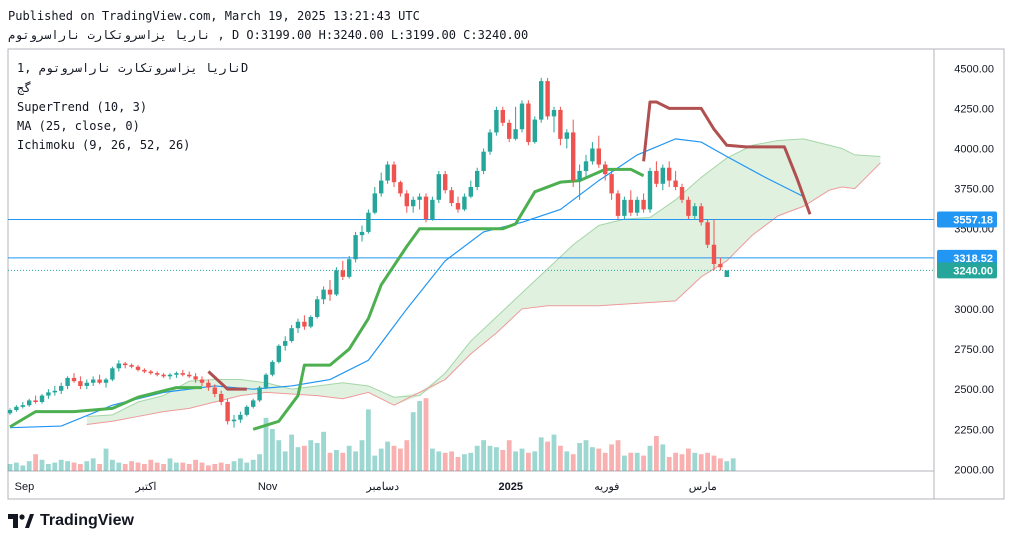 The image size is (1012, 541). What do you see at coordinates (371, 434) in the screenshot?
I see `volume-bars` at bounding box center [371, 434].